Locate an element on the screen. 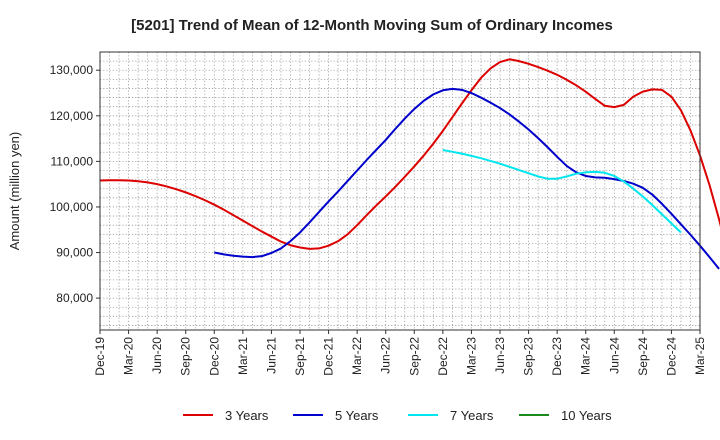 This screenshot has width=720, height=440. legend-label-5-years: 5 Years is located at coordinates (357, 415).